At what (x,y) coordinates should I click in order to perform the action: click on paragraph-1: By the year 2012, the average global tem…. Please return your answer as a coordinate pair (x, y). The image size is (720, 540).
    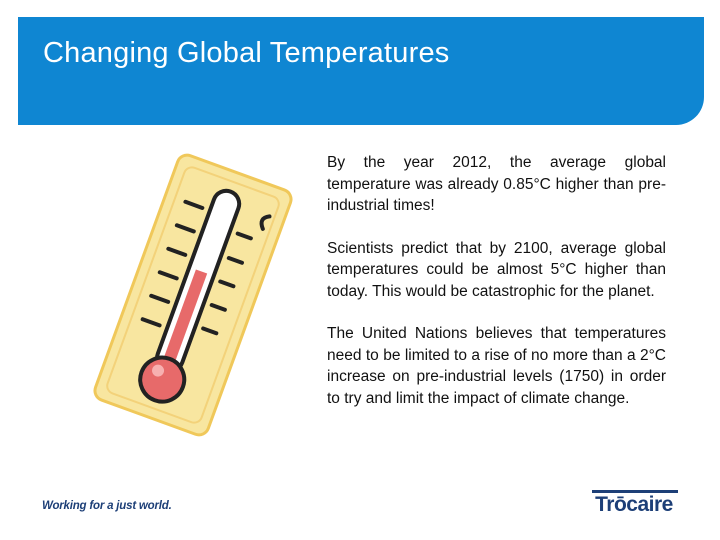
    Looking at the image, I should click on (496, 184).